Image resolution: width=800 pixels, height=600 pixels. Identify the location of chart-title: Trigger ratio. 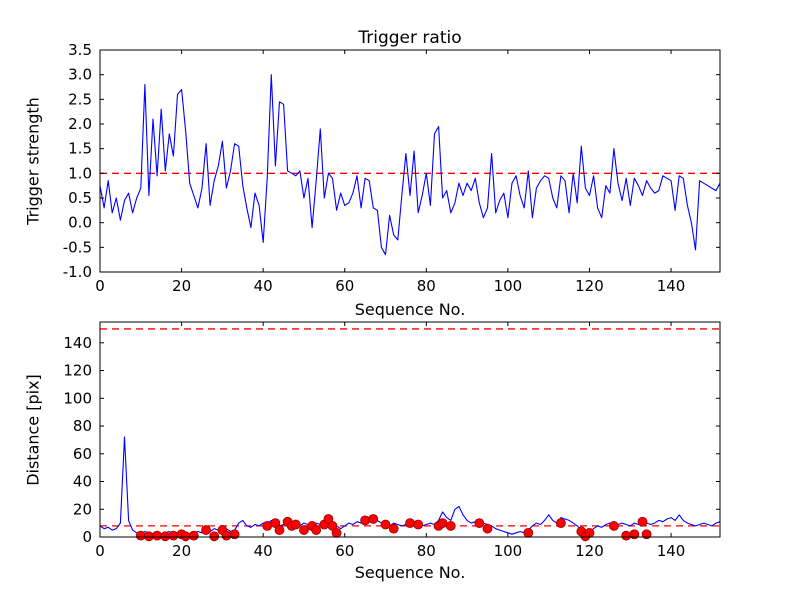
(410, 38).